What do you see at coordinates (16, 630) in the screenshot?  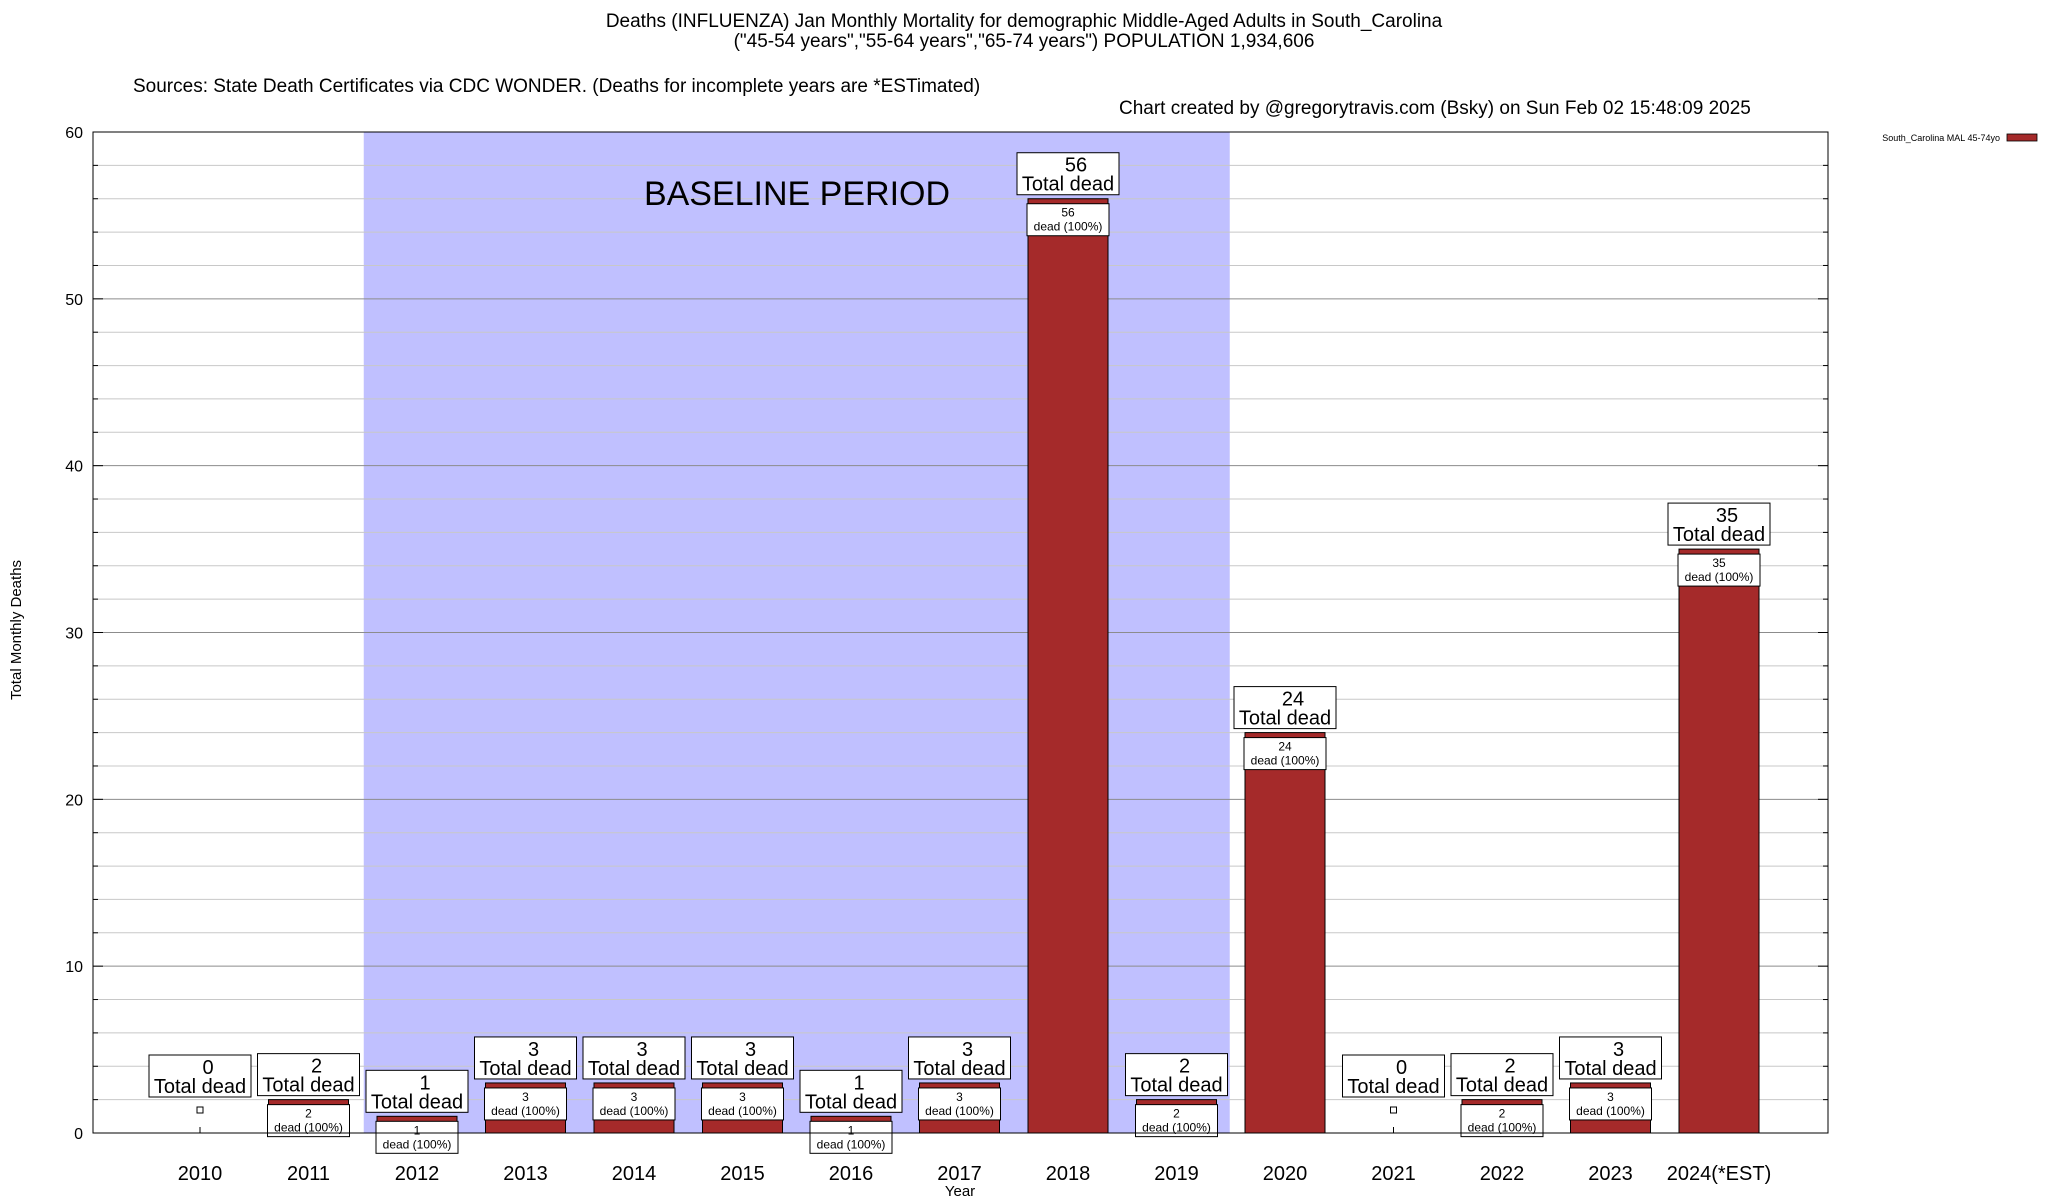 I see `y-axis-title: Total Monthly Deaths` at bounding box center [16, 630].